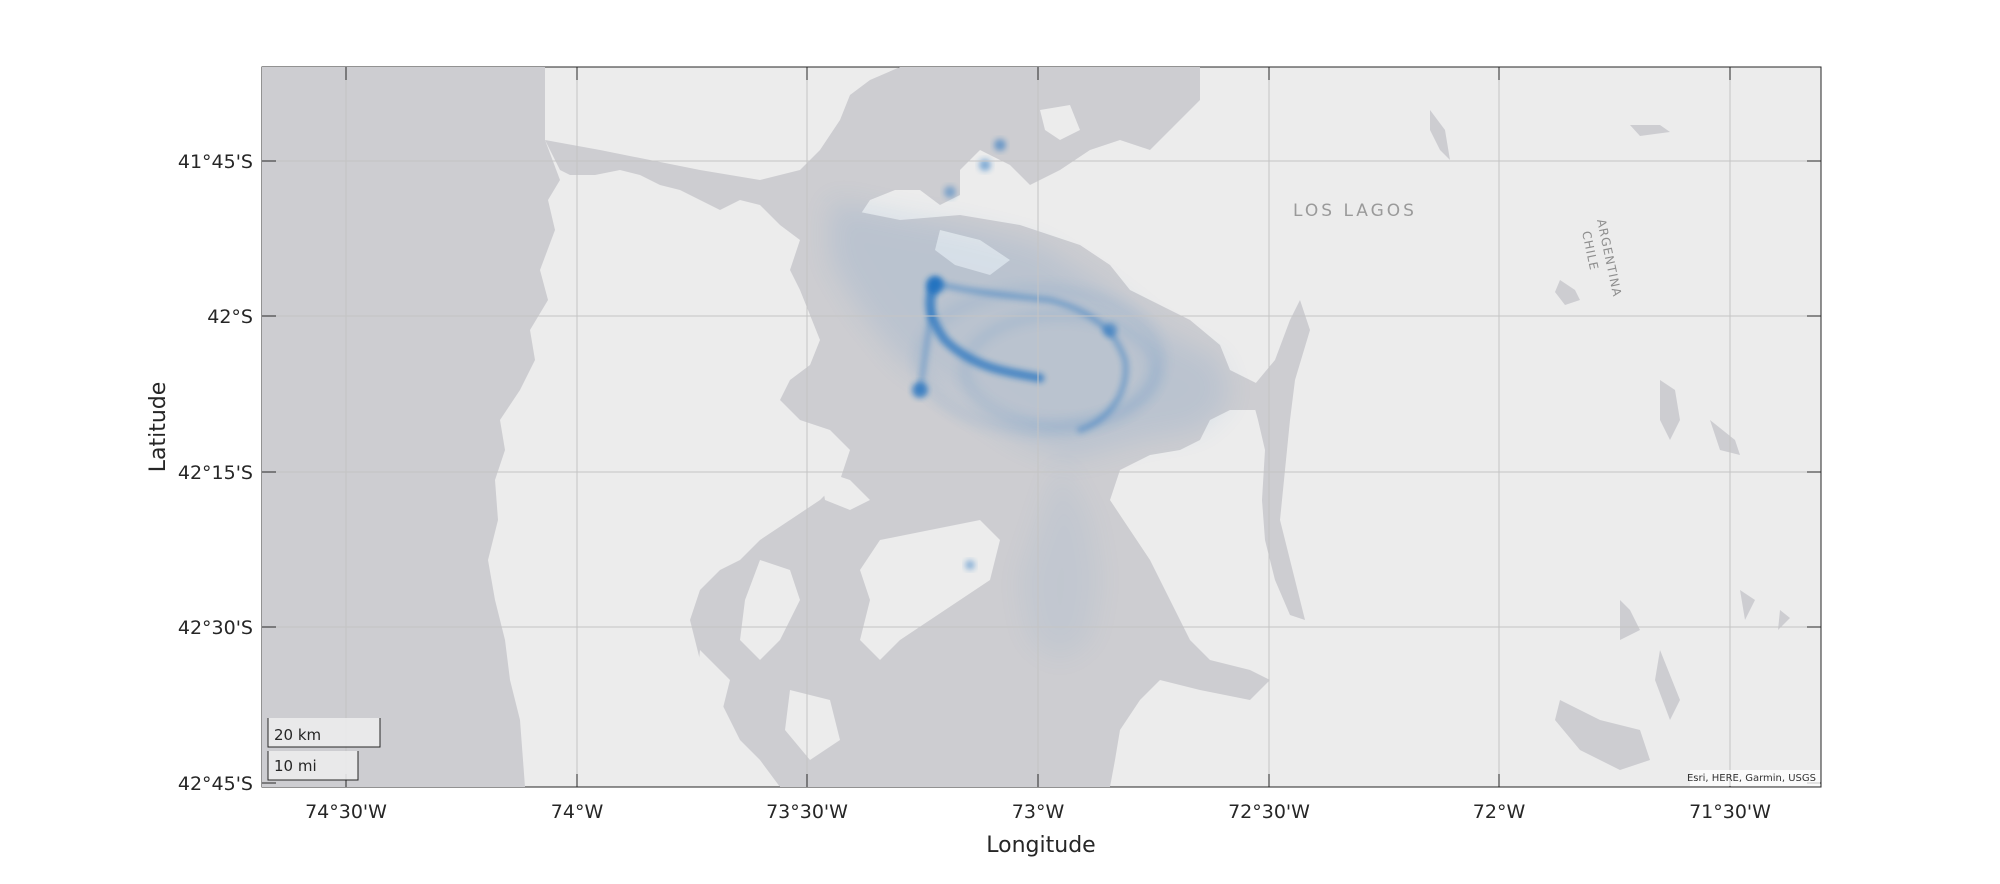  What do you see at coordinates (1280, 460) in the screenshot?
I see `east-fjord` at bounding box center [1280, 460].